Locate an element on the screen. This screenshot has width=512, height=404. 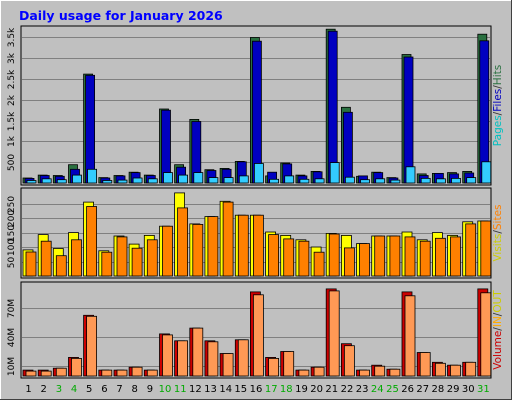
y-tick-label: 2k is located at coordinates (12, 100).